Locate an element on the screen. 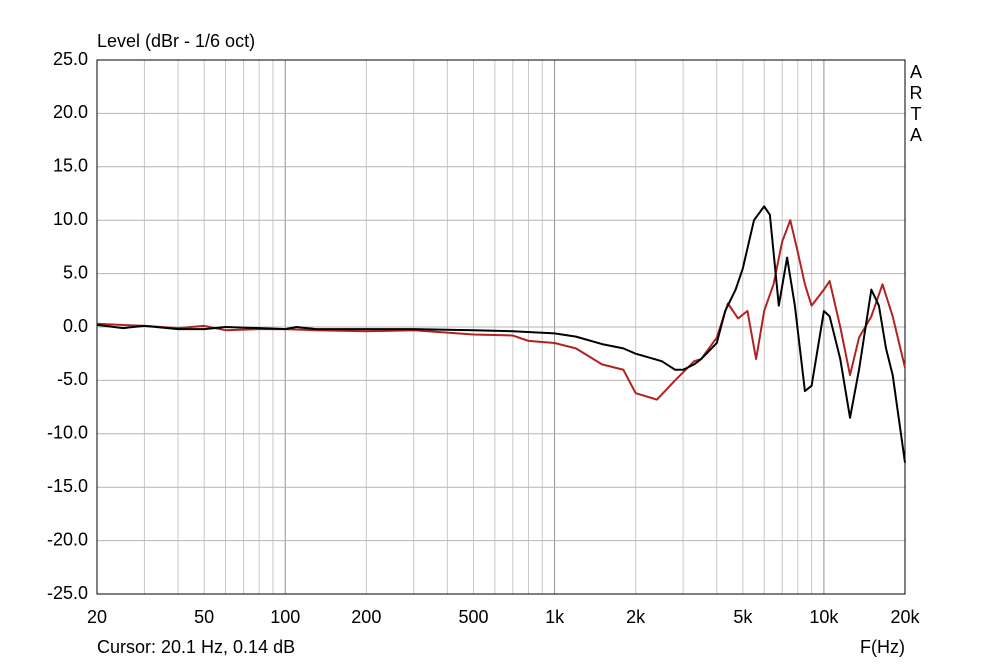 This screenshot has width=1000, height=666. x-tick-label: 10k is located at coordinates (824, 617).